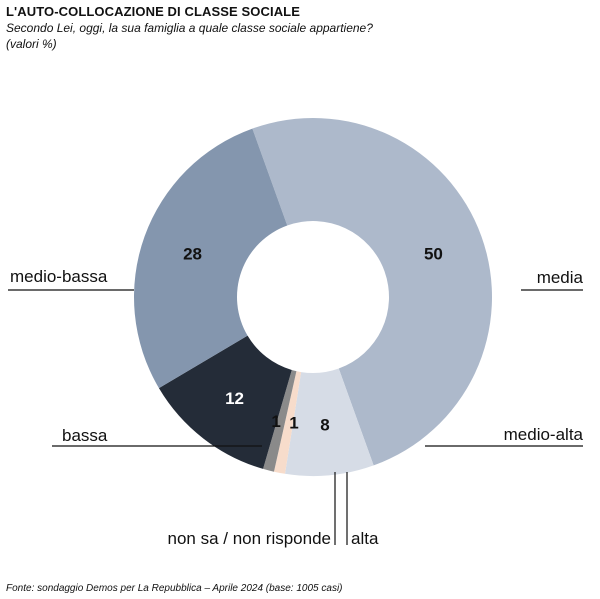  What do you see at coordinates (365, 538) in the screenshot?
I see `category-label-alta: alta` at bounding box center [365, 538].